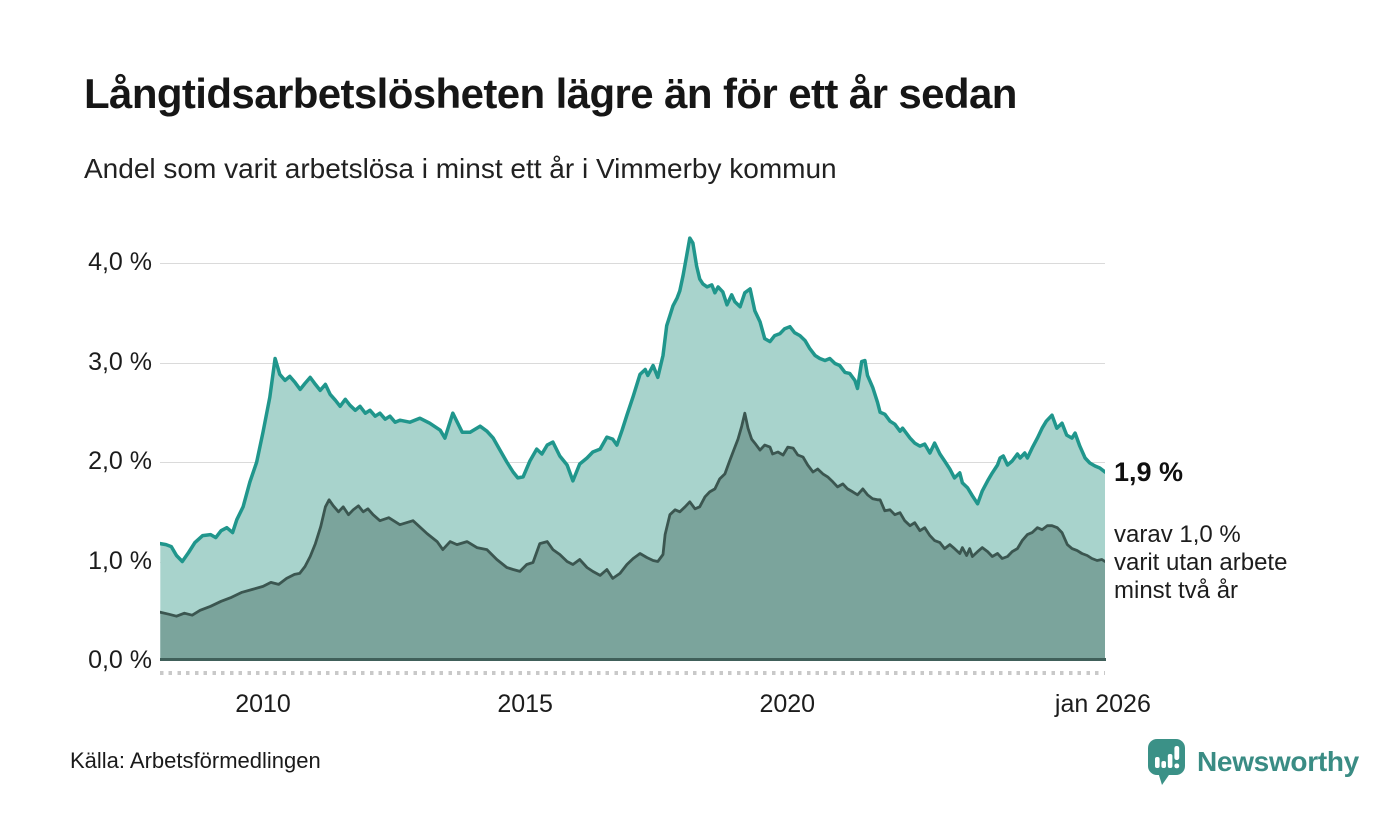  I want to click on y-axis-tick-label: 1,0 %, so click(120, 560).